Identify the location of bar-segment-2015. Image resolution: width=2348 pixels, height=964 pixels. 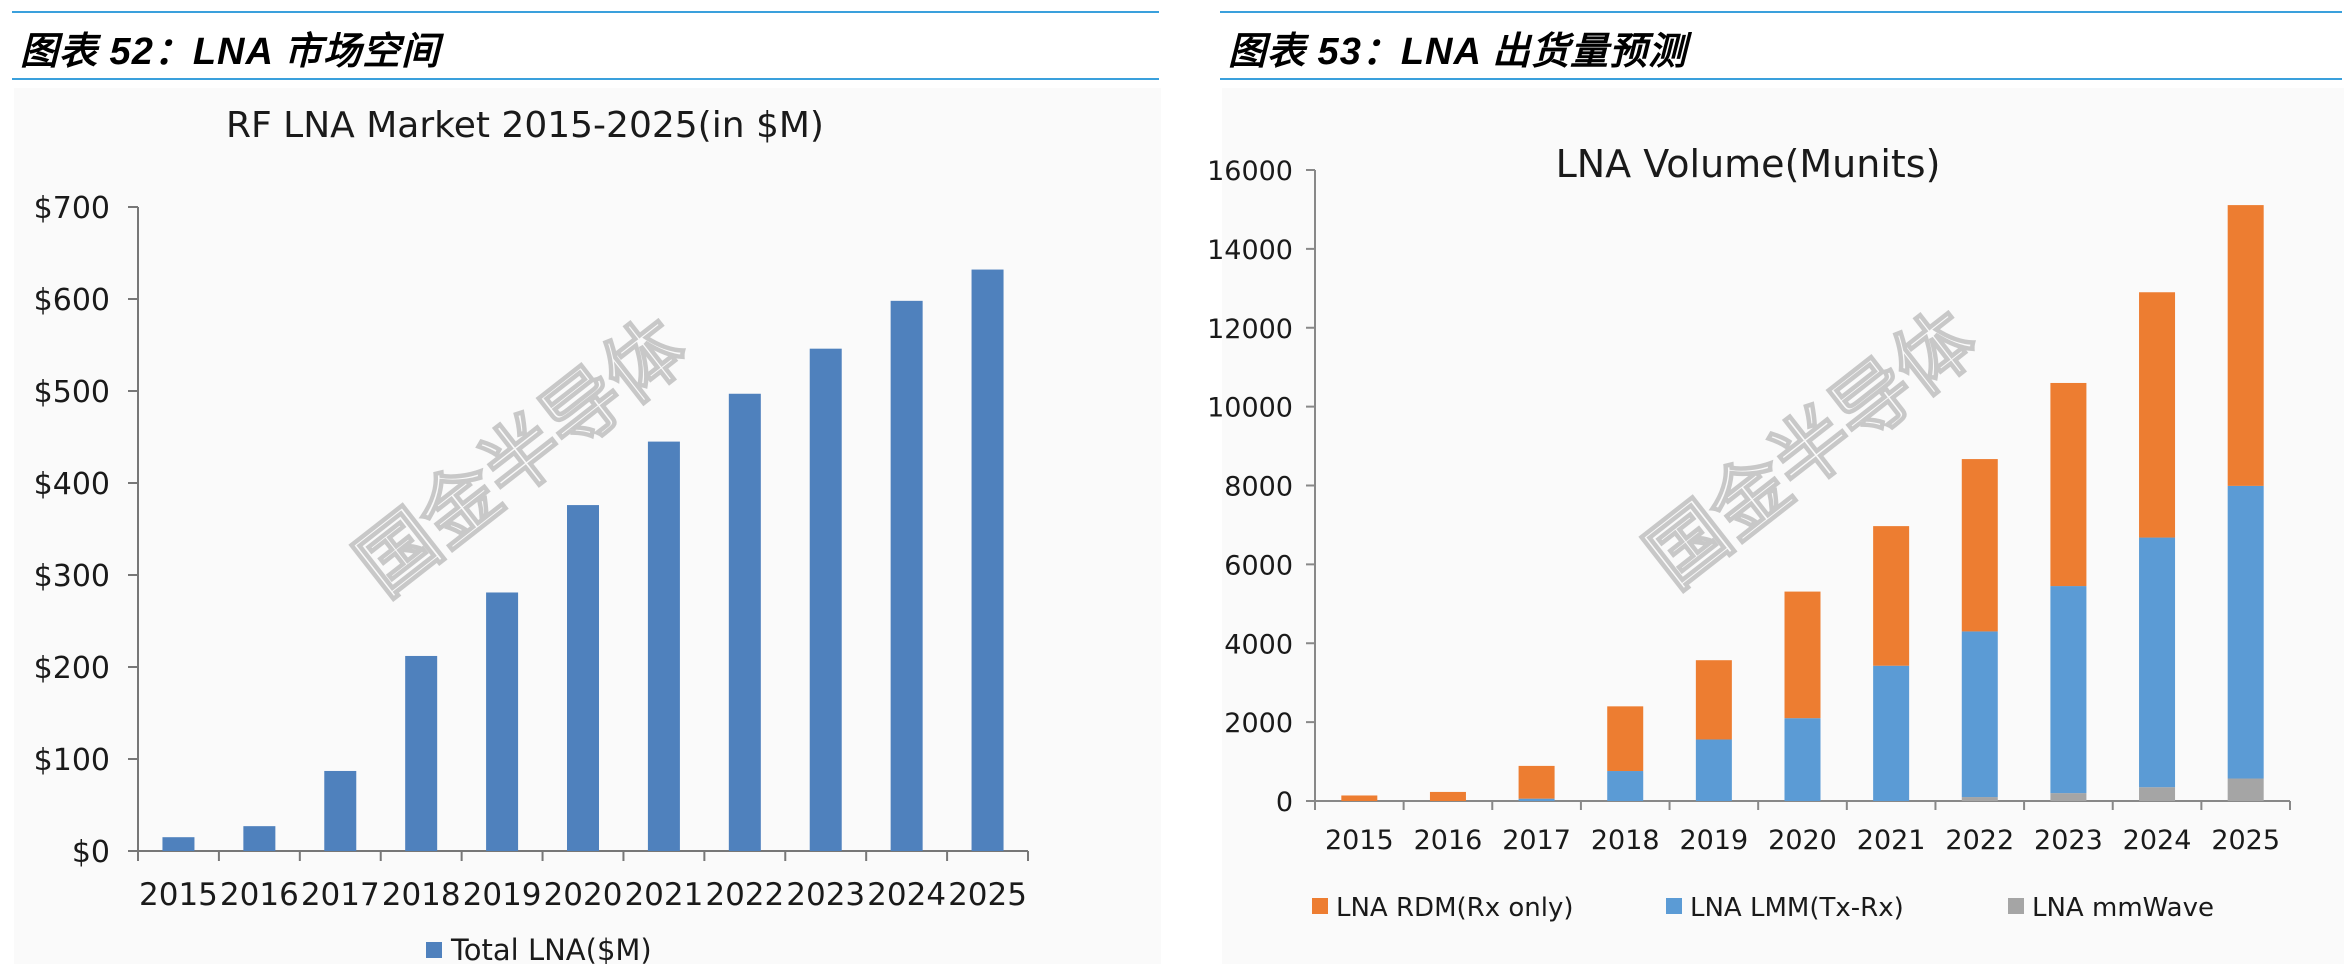
(1359, 798).